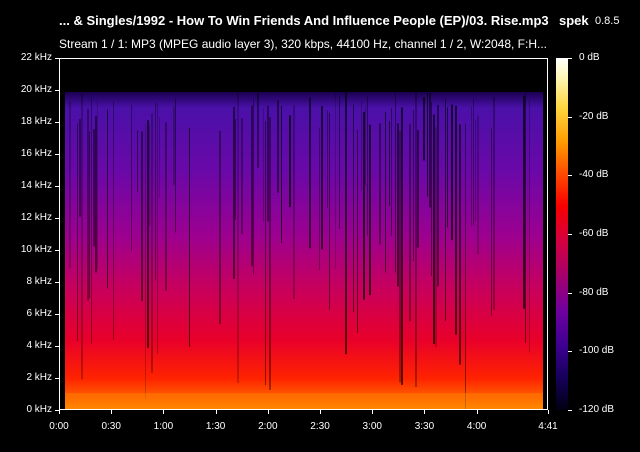 The height and width of the screenshot is (452, 640). I want to click on time-tick-label: 3:30, so click(424, 426).